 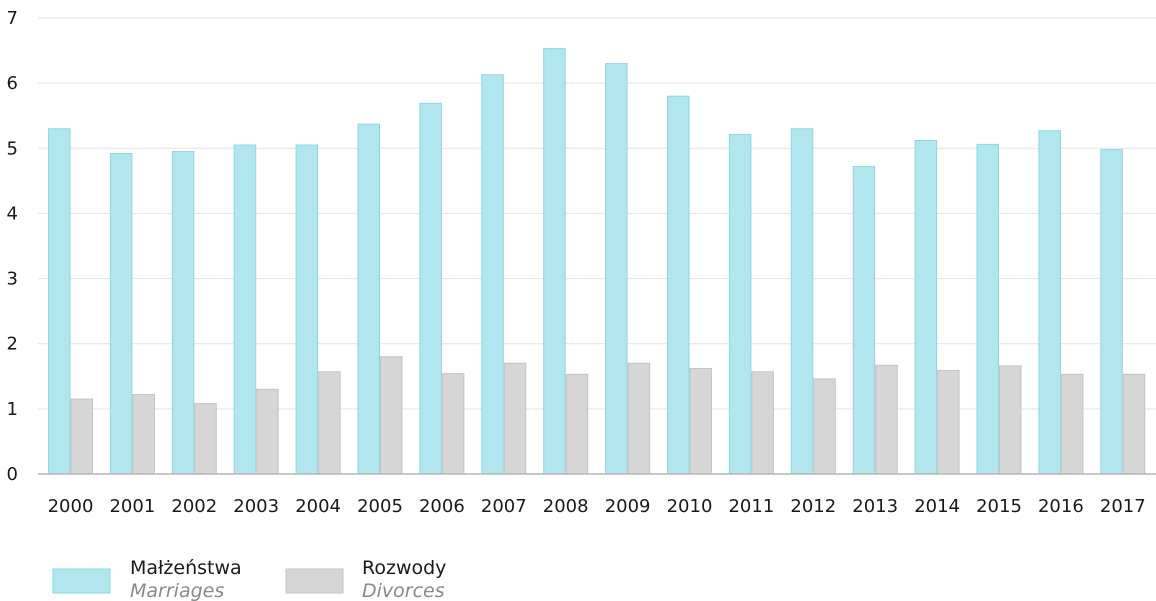 I want to click on legend: Małżeństwa Marriages Rozwody Divorces, so click(x=249, y=579).